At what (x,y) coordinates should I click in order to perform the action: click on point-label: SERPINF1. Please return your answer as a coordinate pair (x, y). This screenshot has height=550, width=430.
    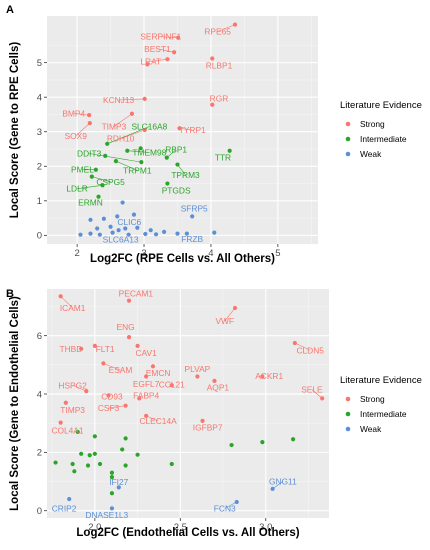
    Looking at the image, I should click on (160, 37).